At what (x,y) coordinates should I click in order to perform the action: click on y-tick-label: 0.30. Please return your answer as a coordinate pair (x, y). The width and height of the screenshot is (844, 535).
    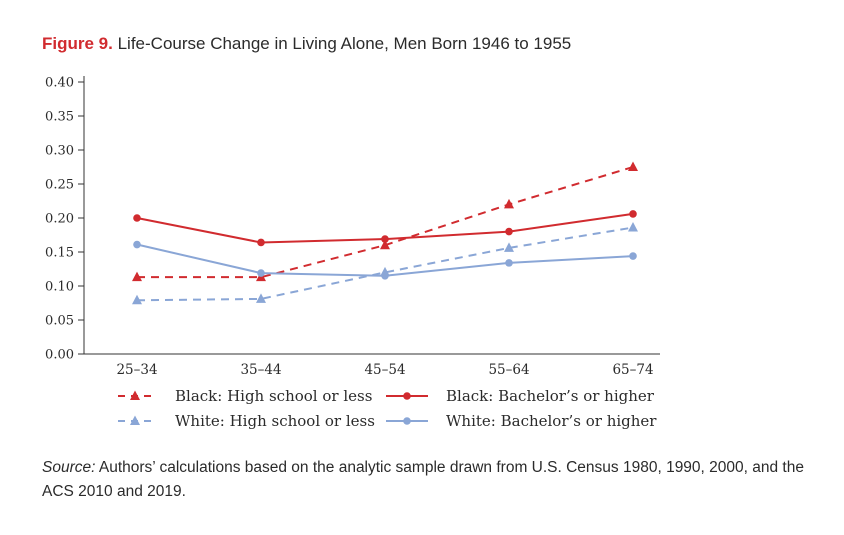
    Looking at the image, I should click on (59, 151).